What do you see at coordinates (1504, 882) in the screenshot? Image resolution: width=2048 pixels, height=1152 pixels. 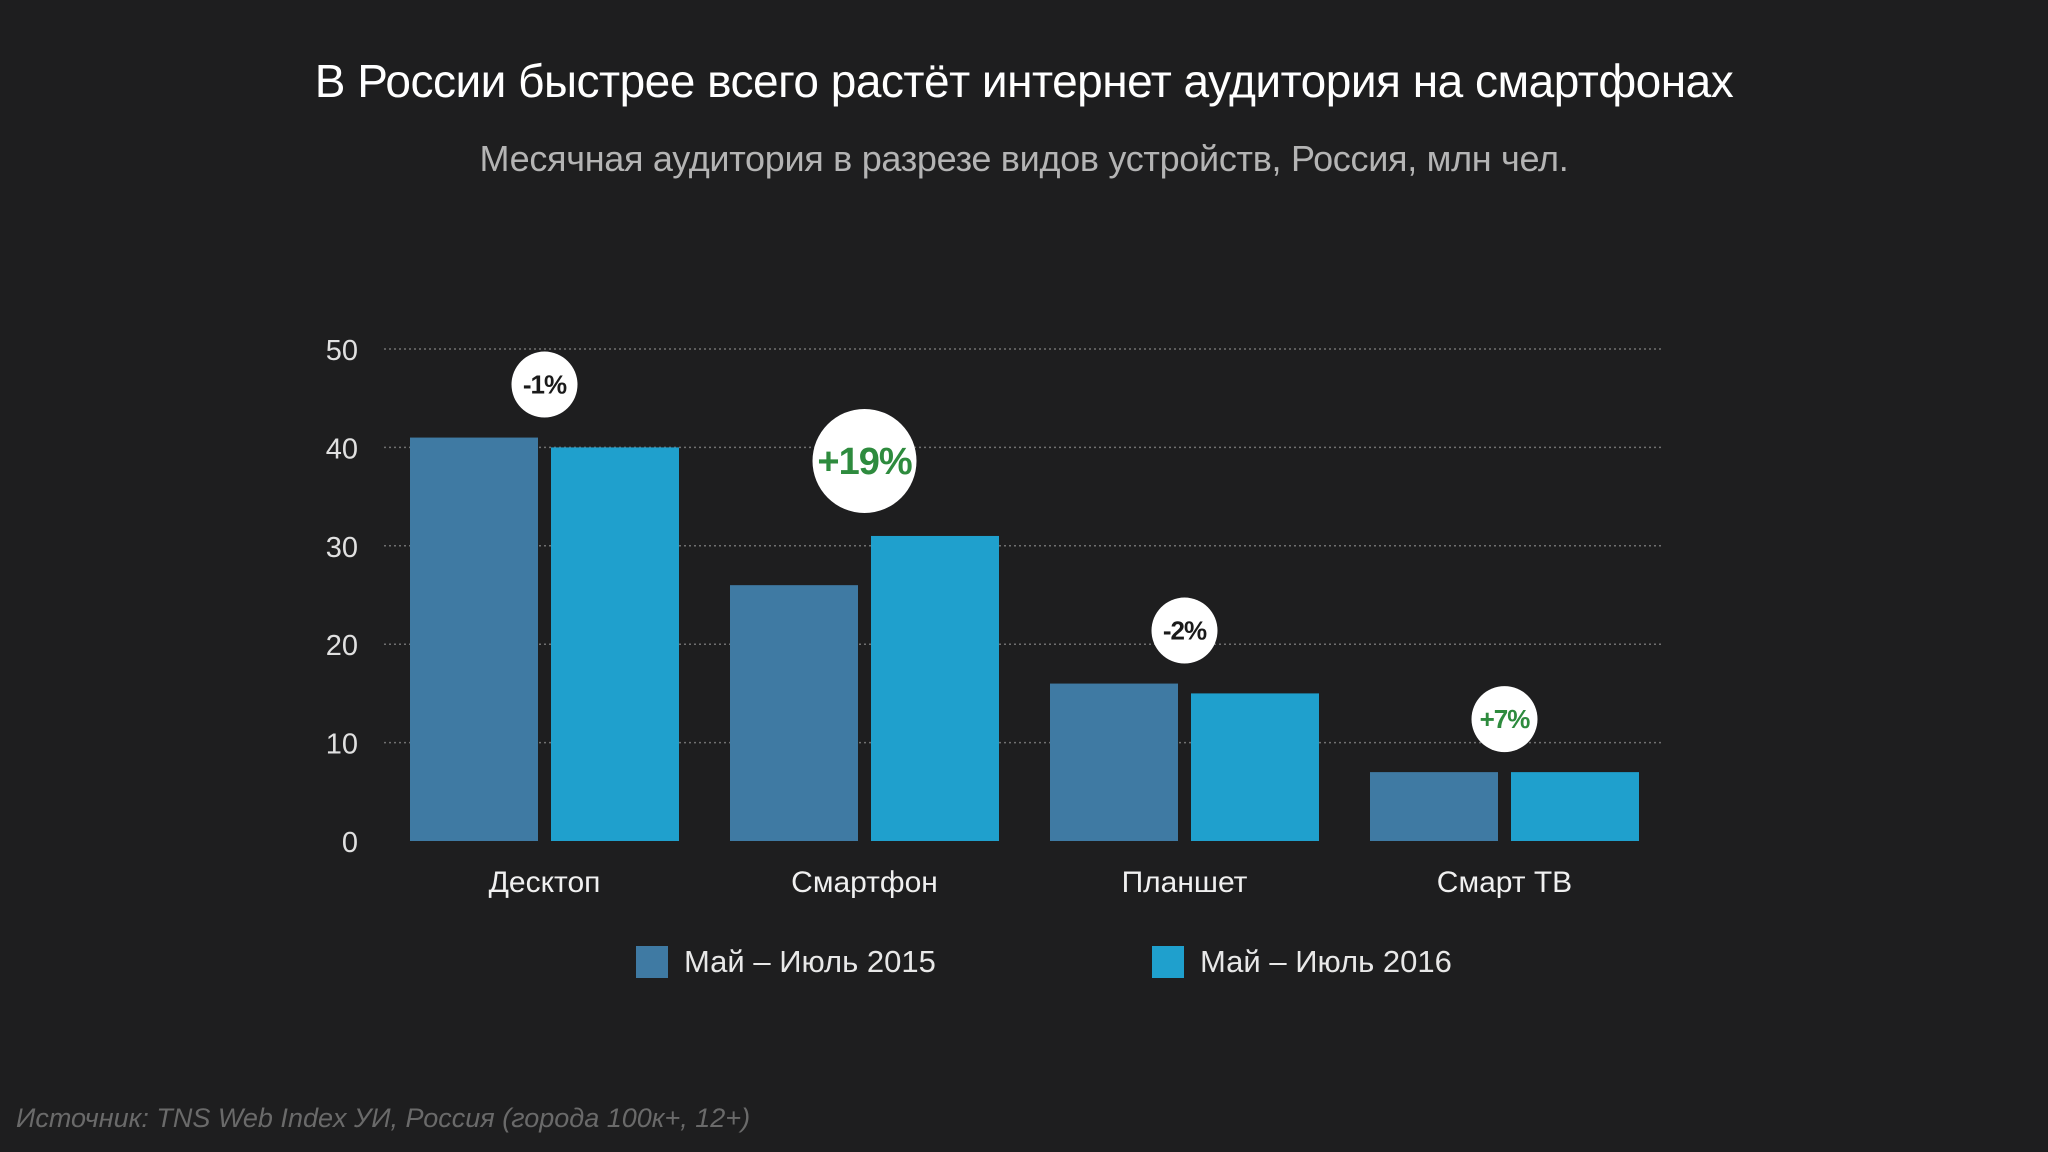 I see `x-tick-label-3: Смарт ТВ` at bounding box center [1504, 882].